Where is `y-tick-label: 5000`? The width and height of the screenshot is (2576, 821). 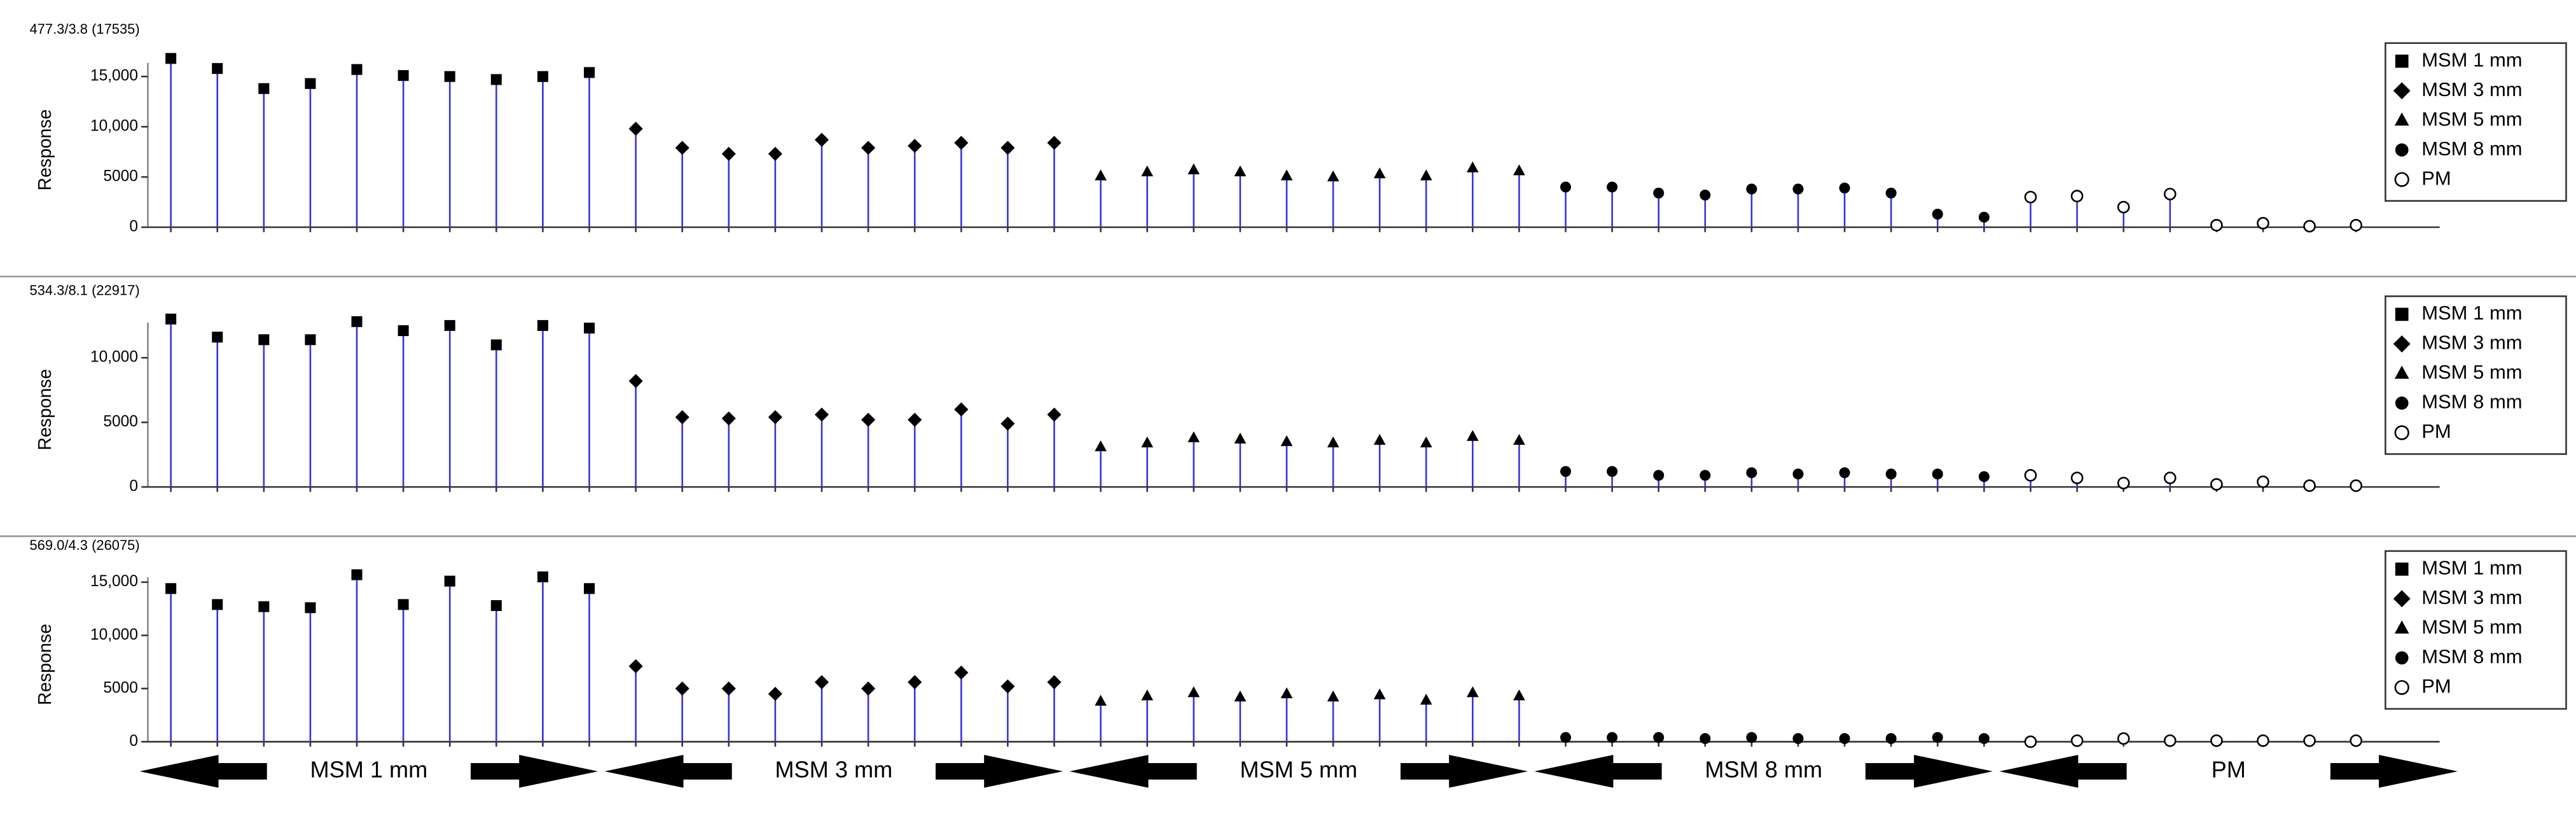
y-tick-label: 5000 is located at coordinates (120, 176).